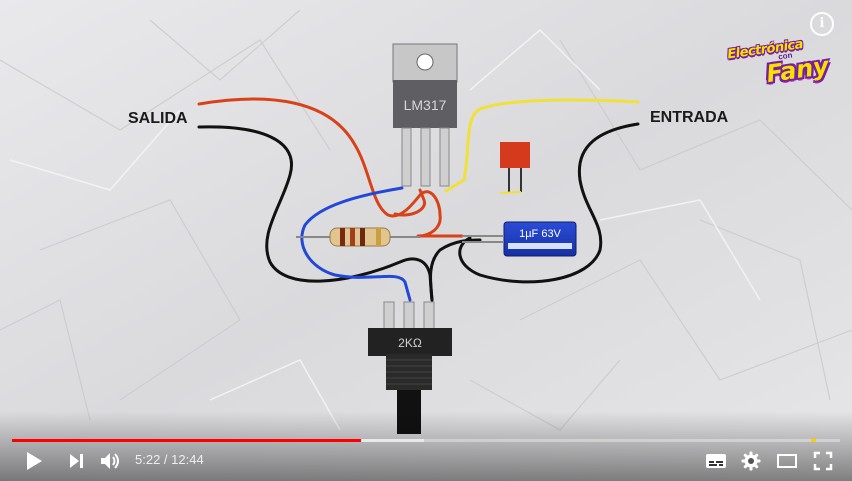 This screenshot has height=481, width=852. What do you see at coordinates (814, 440) in the screenshot?
I see `ad-marker` at bounding box center [814, 440].